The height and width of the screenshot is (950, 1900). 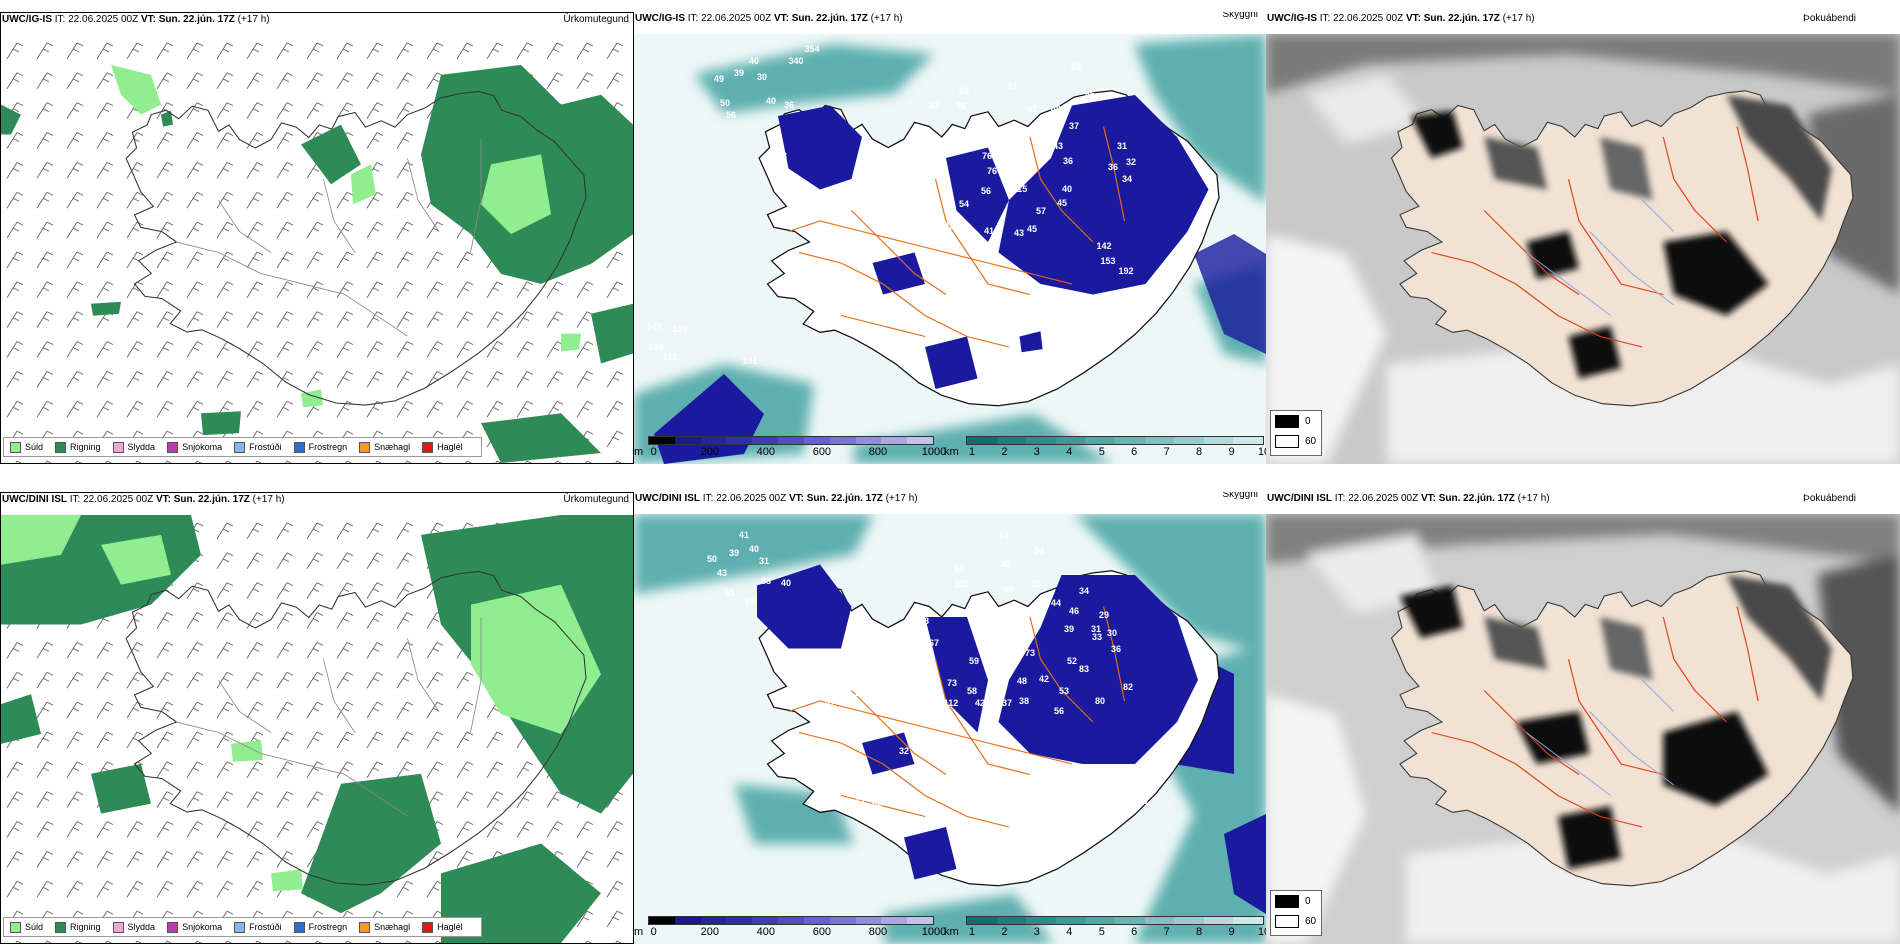 What do you see at coordinates (1100, 701) in the screenshot?
I see `ceiling-value-label: 80` at bounding box center [1100, 701].